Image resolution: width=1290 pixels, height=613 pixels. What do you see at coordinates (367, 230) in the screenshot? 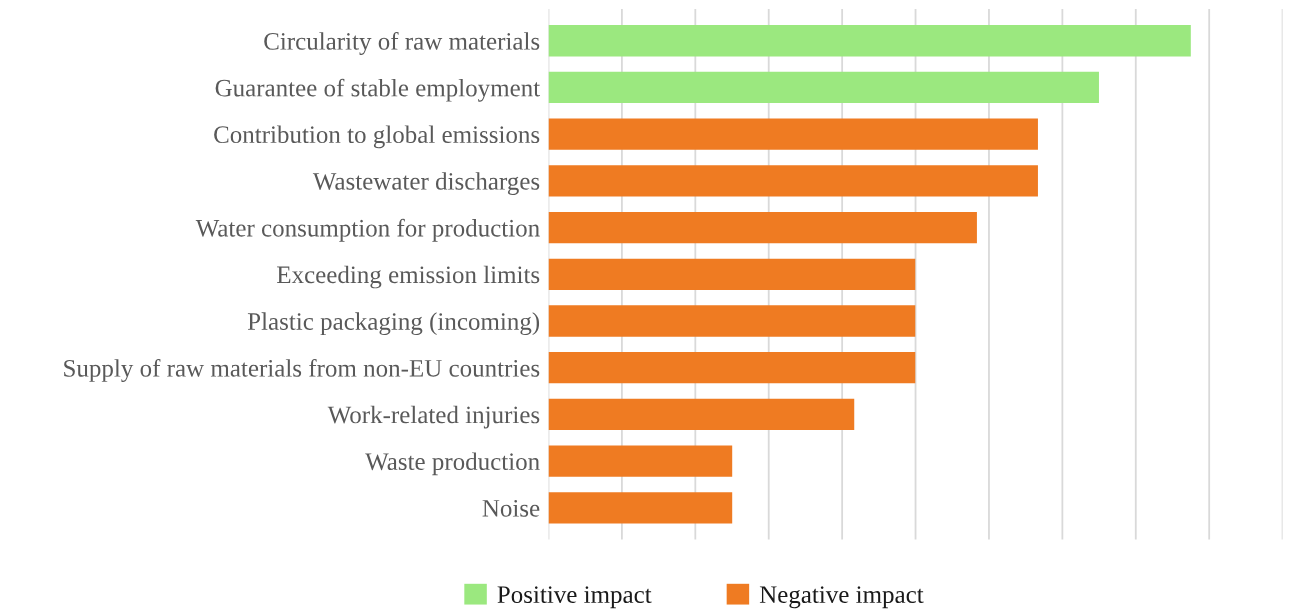
I see `y-tick-label: Water consumption for production` at bounding box center [367, 230].